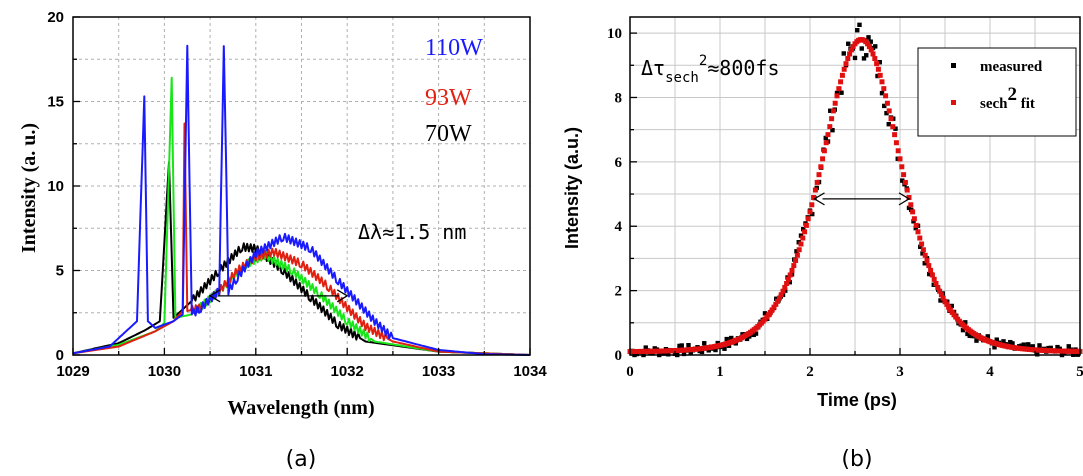 This screenshot has height=476, width=1083. I want to click on x-tick-label: 4, so click(990, 372).